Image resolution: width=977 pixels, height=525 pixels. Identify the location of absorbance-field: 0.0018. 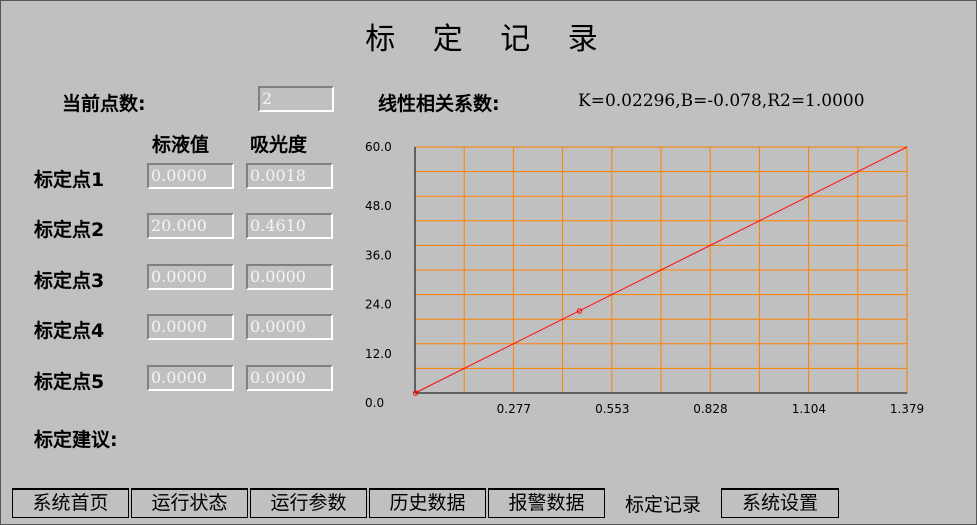
(289, 176).